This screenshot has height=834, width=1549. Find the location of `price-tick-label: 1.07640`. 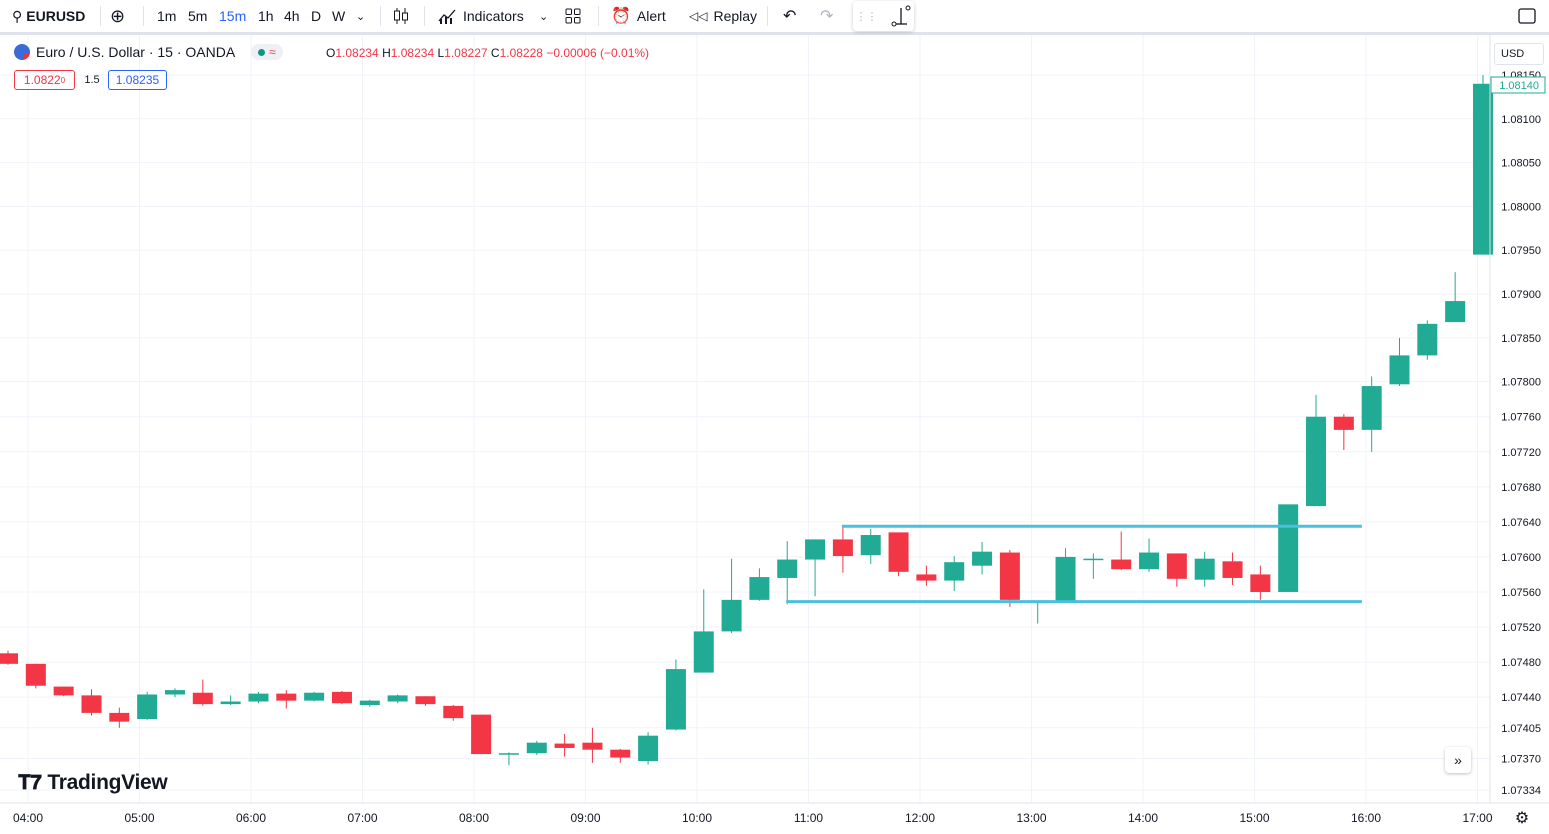

price-tick-label: 1.07640 is located at coordinates (1521, 523).